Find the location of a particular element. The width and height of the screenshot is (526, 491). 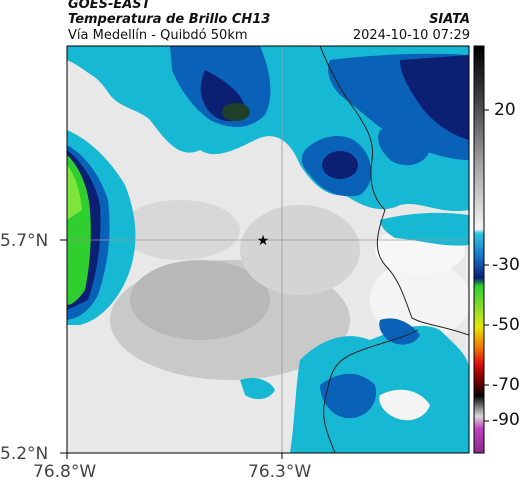

location-star-icon: ★ is located at coordinates (263, 241).